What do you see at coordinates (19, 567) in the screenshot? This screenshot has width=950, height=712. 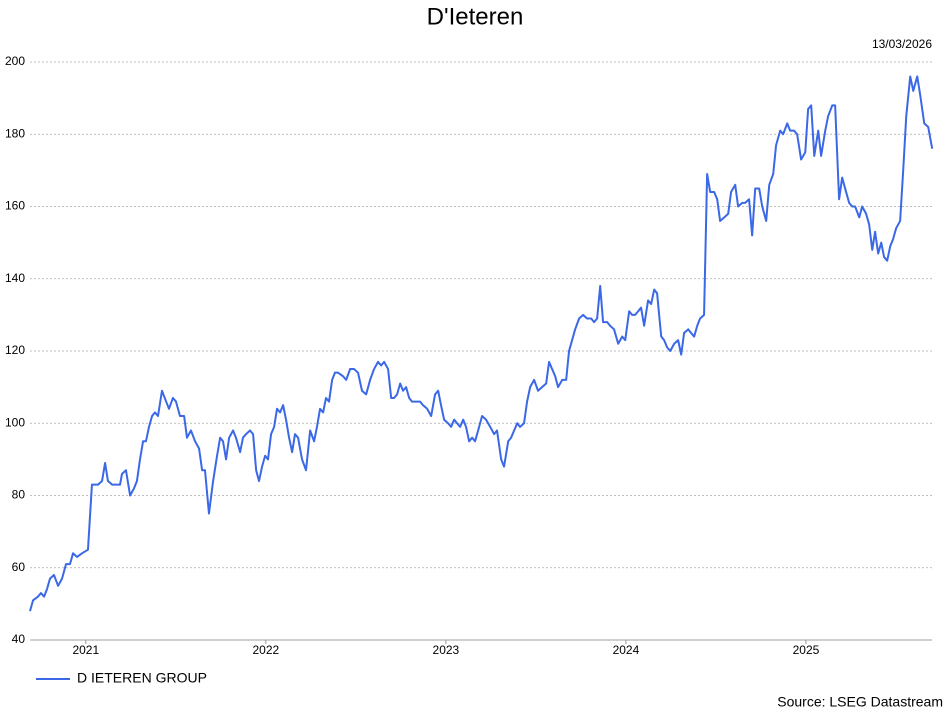 I see `y-tick-label: 60` at bounding box center [19, 567].